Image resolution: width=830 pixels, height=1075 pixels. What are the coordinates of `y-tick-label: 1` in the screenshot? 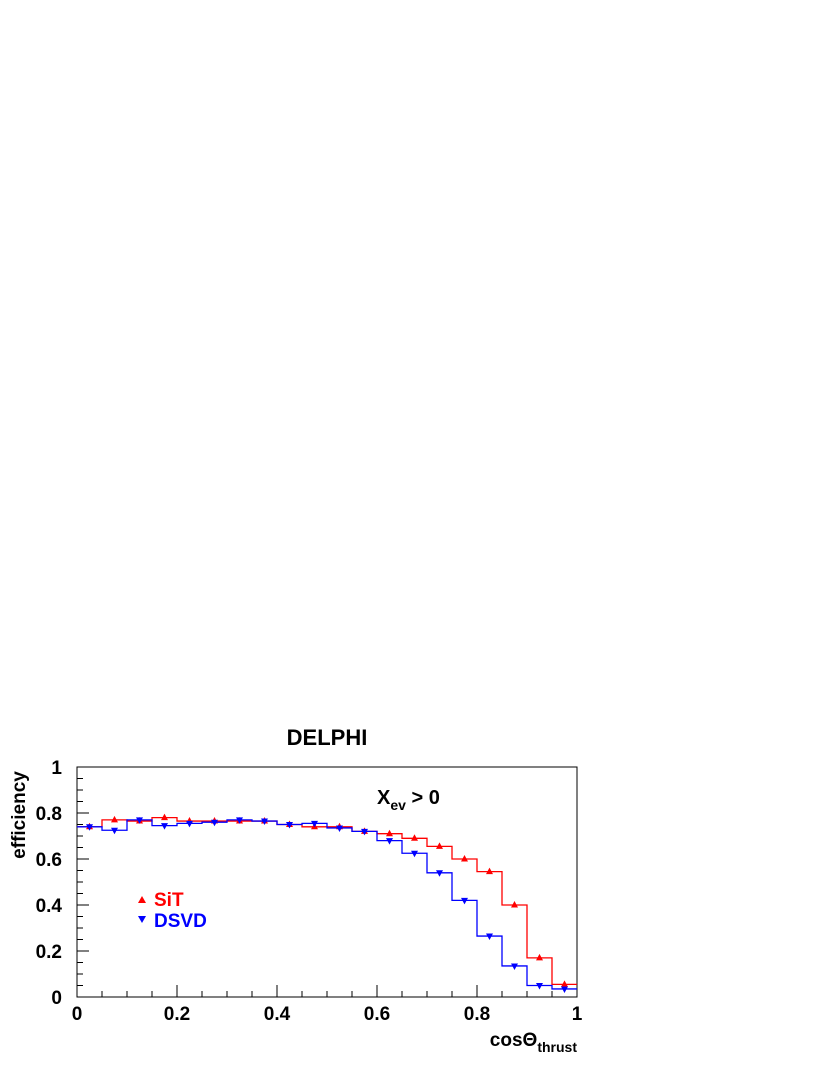 It's located at (56, 768).